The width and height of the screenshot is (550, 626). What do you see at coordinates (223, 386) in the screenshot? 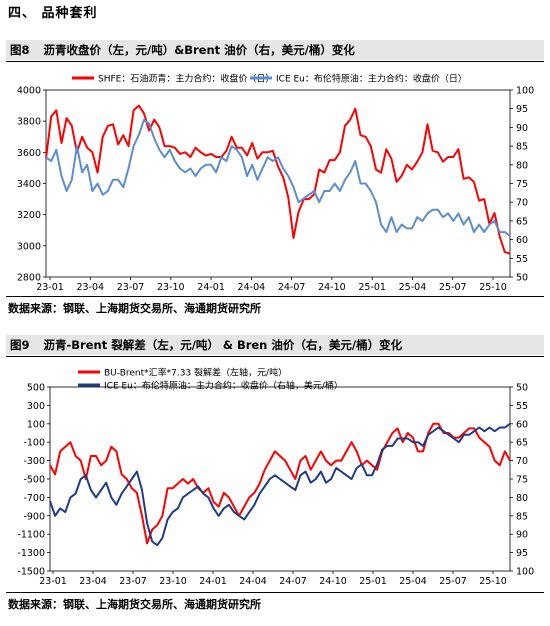
I see `legend-label-2: ICE Eu：布伦特原油：主力合约：收盘价（右轴，美元/桶）` at bounding box center [223, 386].